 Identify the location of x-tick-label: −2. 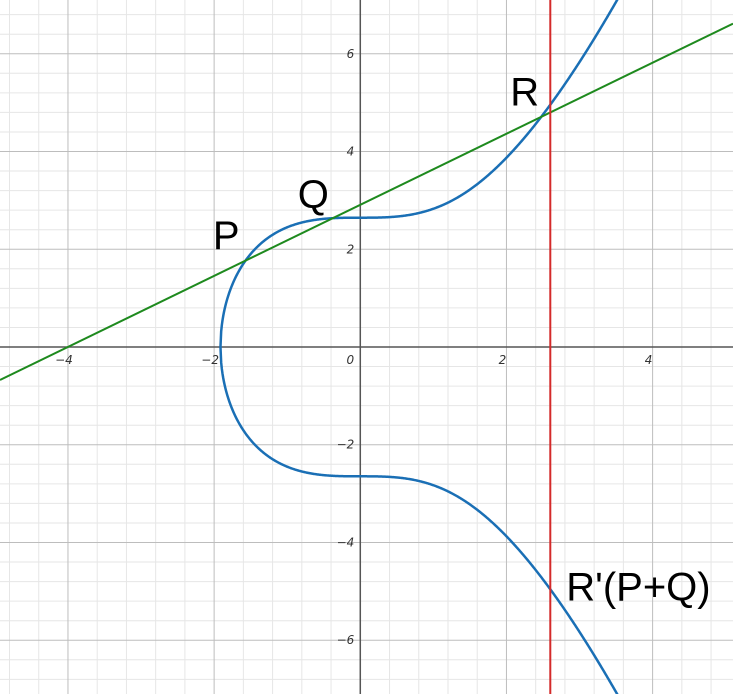
(210, 360).